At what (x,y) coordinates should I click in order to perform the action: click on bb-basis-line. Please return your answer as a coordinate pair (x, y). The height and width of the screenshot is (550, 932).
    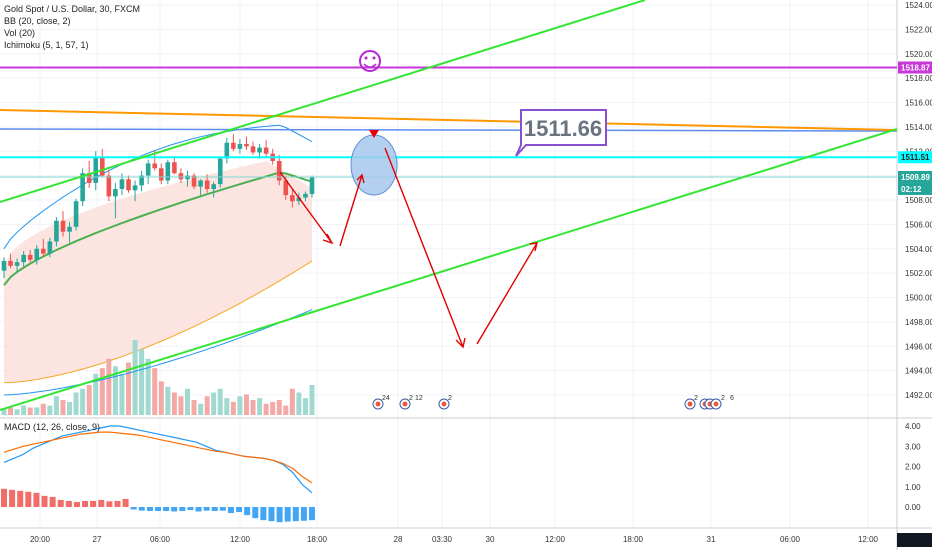
    Looking at the image, I should click on (158, 228).